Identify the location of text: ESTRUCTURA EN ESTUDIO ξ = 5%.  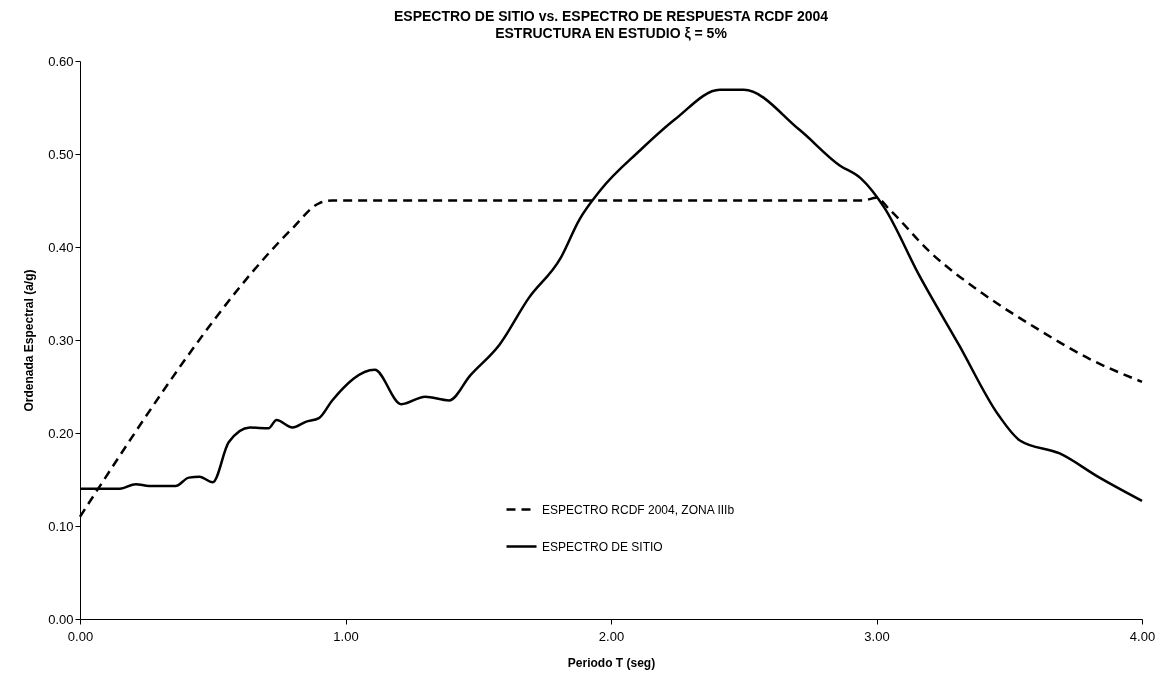
(611, 33).